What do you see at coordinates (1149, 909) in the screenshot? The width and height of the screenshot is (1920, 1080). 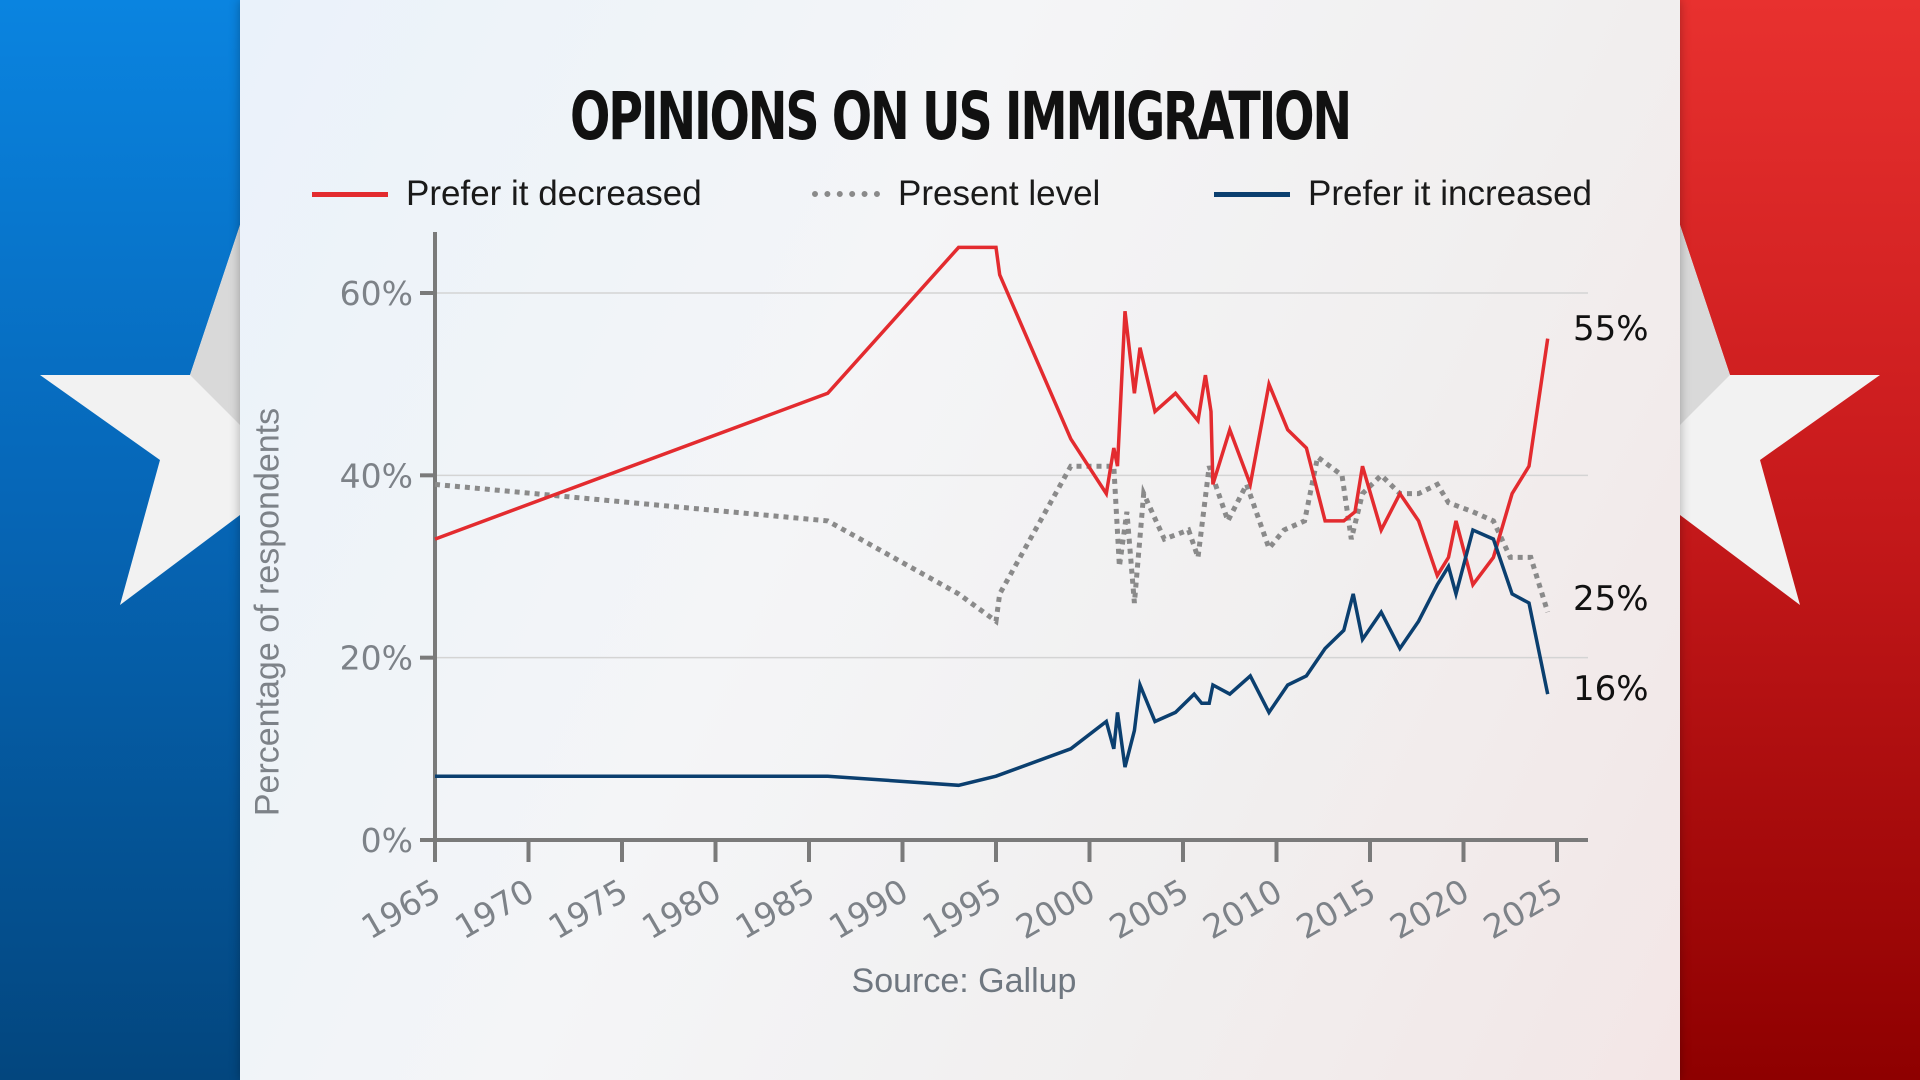 I see `x-tick-label: 2005` at bounding box center [1149, 909].